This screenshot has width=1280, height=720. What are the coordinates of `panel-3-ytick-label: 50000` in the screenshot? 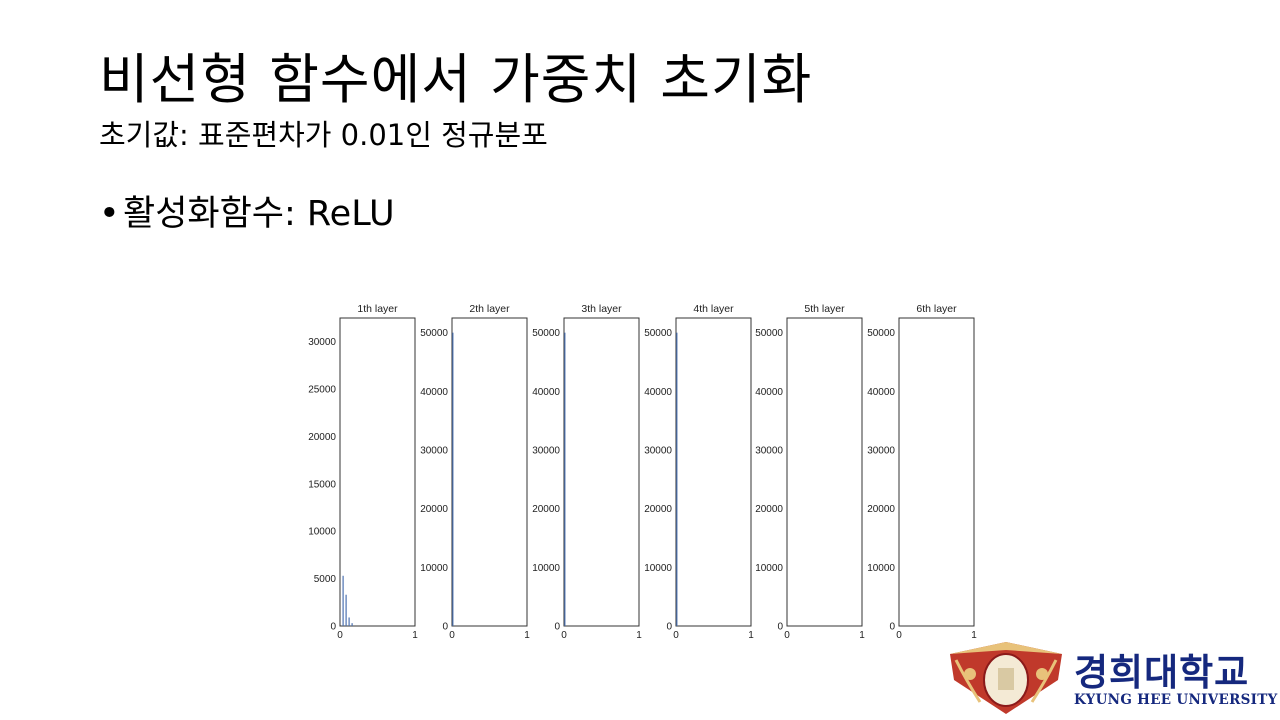 It's located at (546, 333).